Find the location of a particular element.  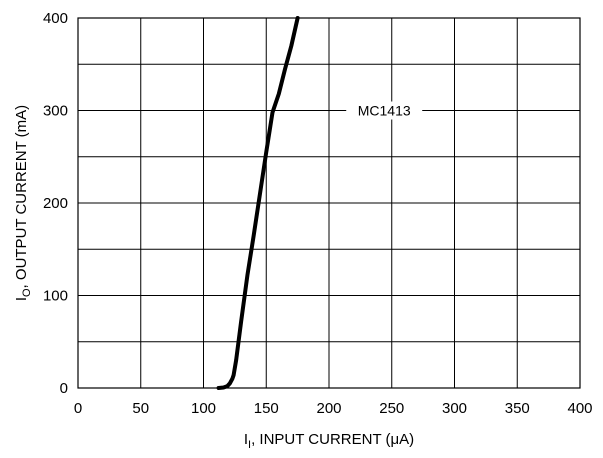

x-tick-labels: 0 50 100 150 200 250 300 350 400 is located at coordinates (333, 408).